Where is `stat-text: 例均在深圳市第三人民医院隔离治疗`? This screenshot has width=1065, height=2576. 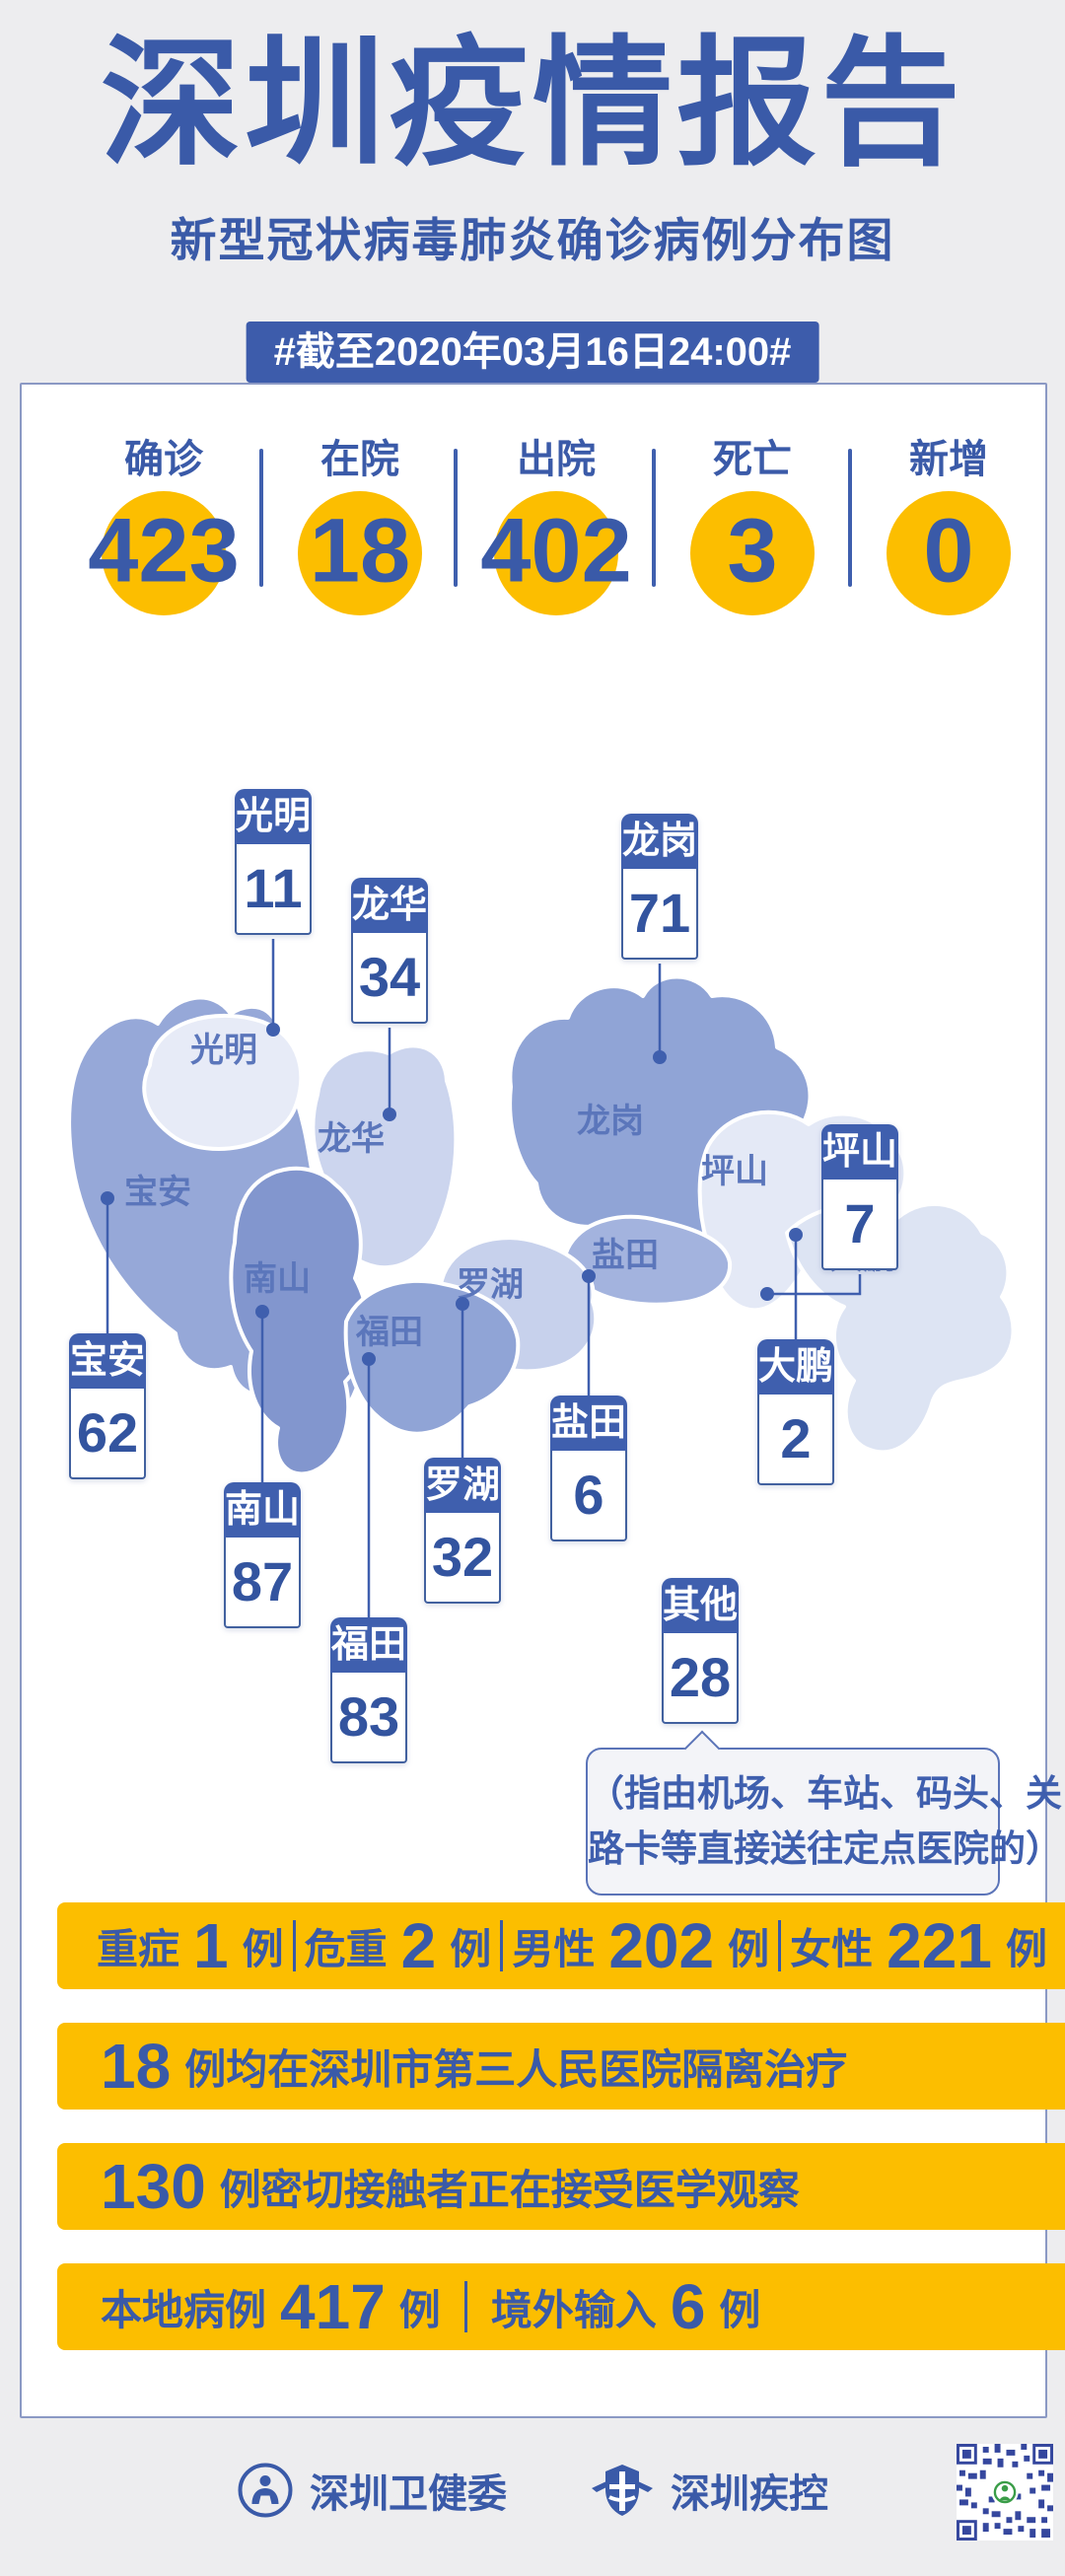 stat-text: 例均在深圳市第三人民医院隔离治疗 is located at coordinates (516, 2069).